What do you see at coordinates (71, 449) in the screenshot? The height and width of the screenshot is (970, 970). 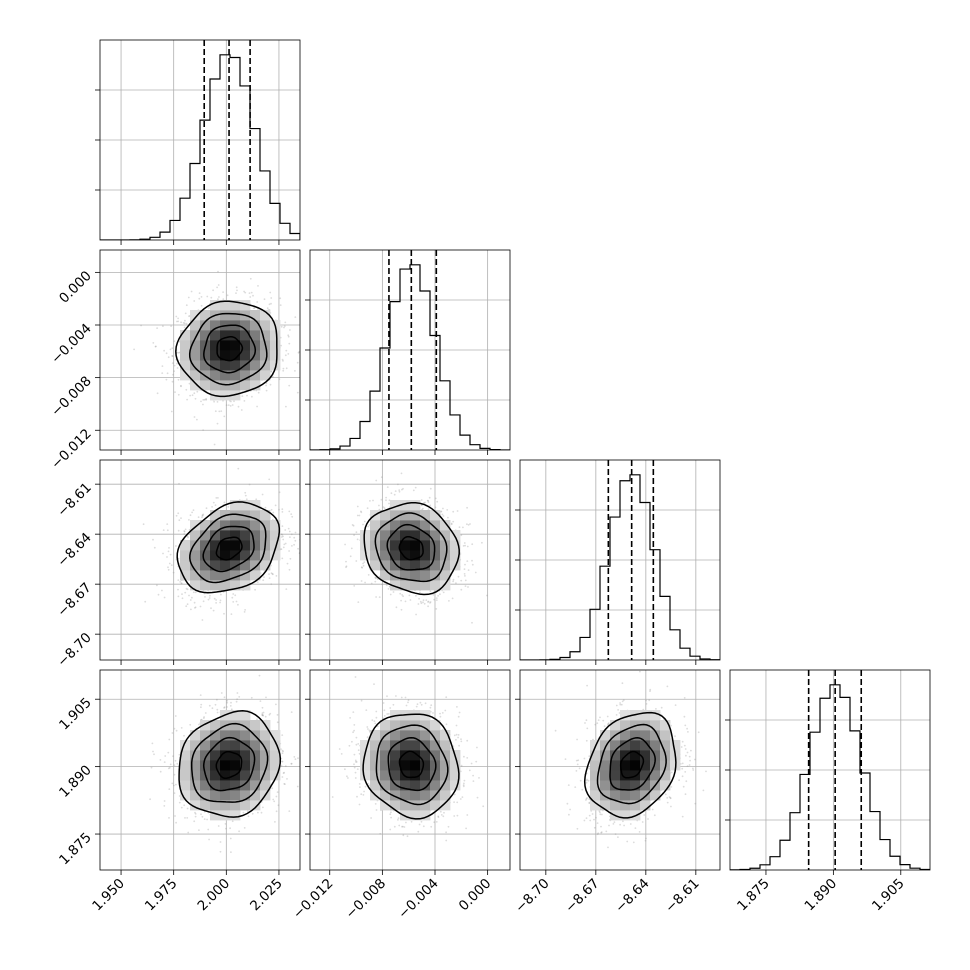 I see `y-tick-label: −0.012` at bounding box center [71, 449].